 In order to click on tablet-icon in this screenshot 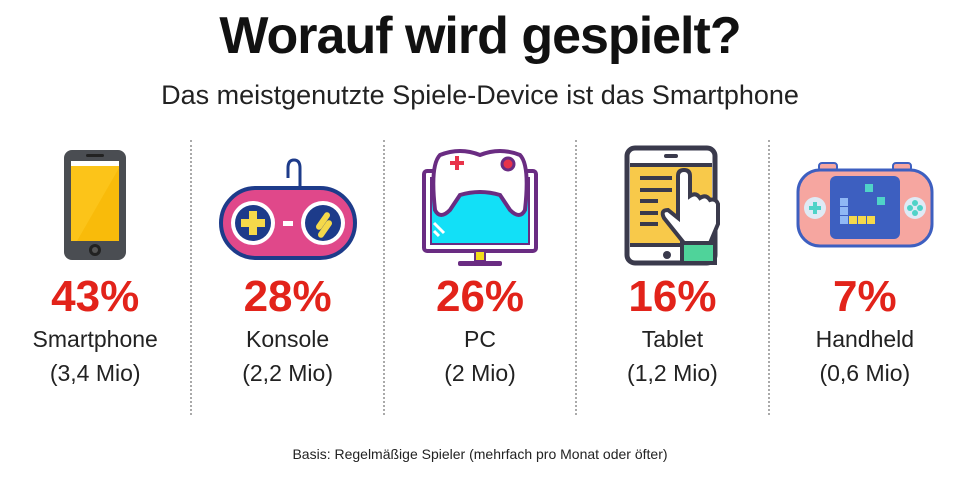, I will do `click(672, 205)`.